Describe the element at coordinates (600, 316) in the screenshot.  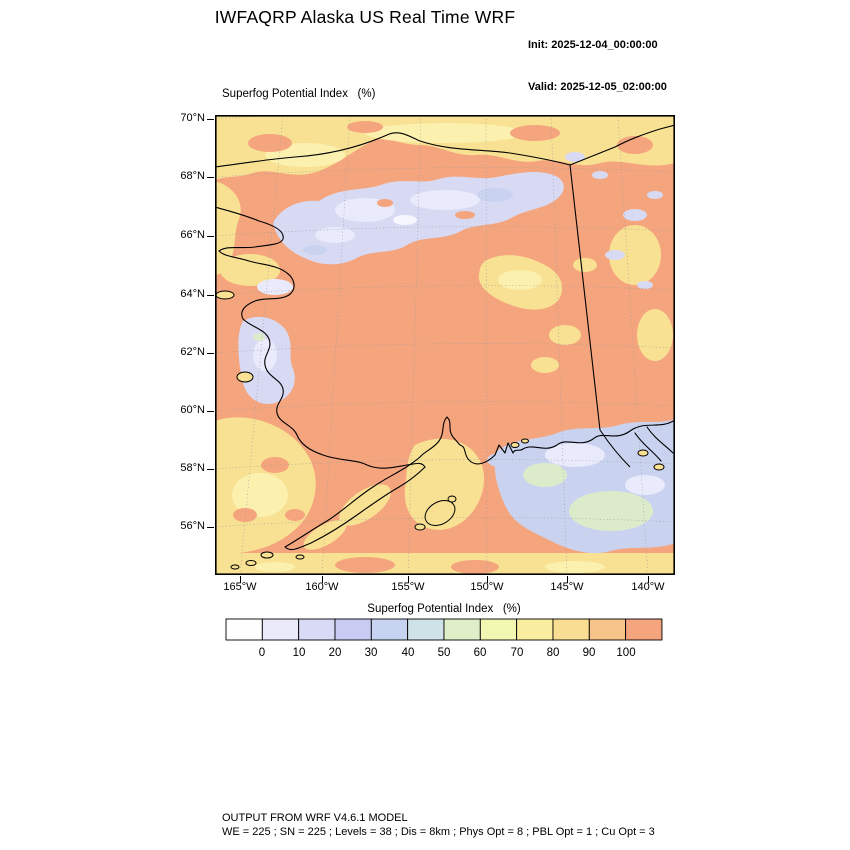
I see `canada-border` at that location.